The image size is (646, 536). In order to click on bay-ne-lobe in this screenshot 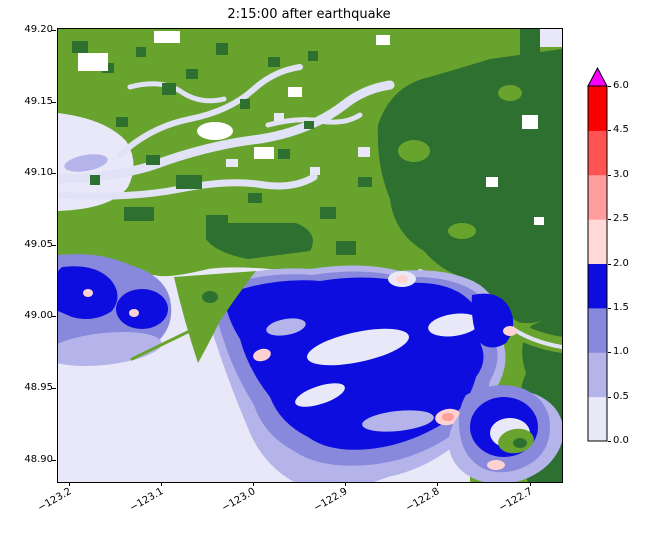, I will do `click(492, 320)`.